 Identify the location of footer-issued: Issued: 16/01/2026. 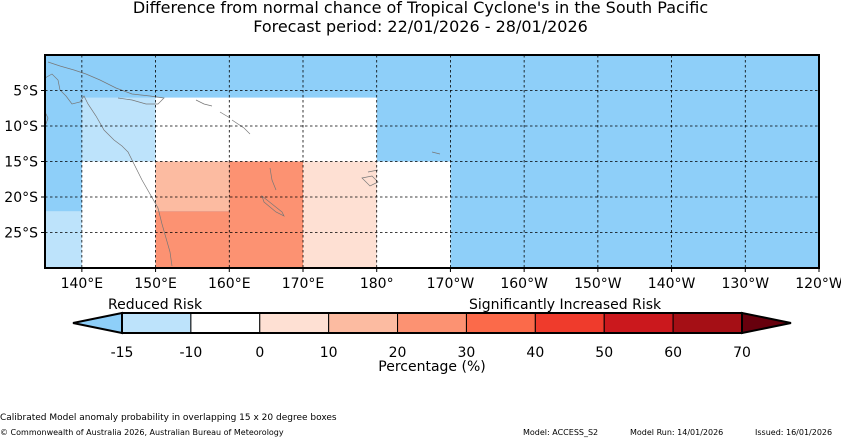
(794, 432).